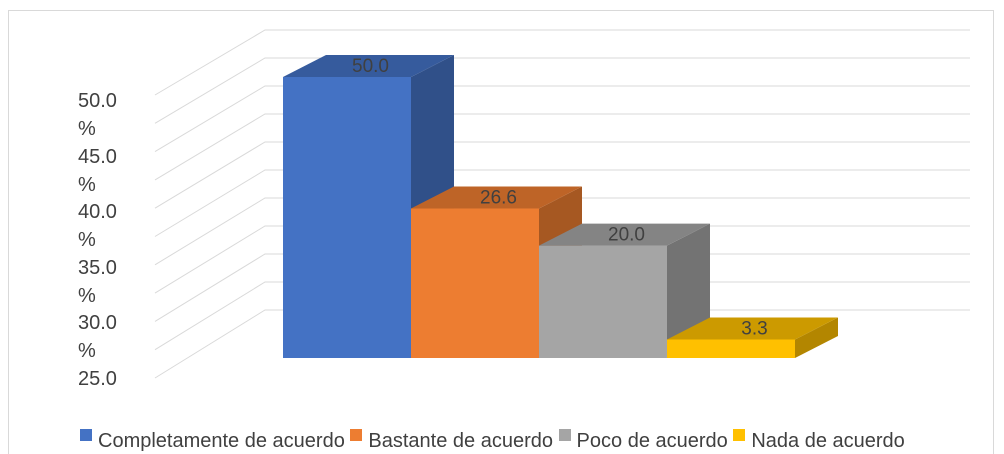 This screenshot has height=454, width=1004. What do you see at coordinates (97, 337) in the screenshot?
I see `y-tick-label: 30.0 %` at bounding box center [97, 337].